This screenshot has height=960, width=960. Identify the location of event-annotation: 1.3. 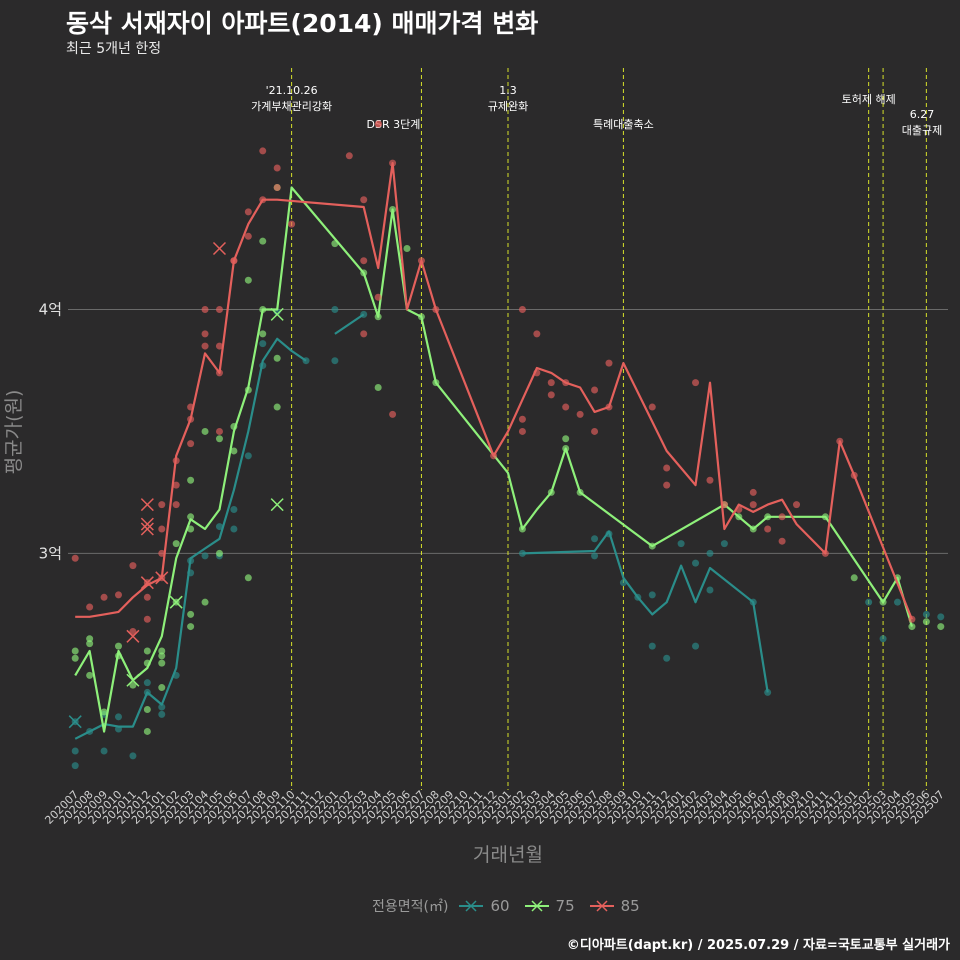
(508, 90).